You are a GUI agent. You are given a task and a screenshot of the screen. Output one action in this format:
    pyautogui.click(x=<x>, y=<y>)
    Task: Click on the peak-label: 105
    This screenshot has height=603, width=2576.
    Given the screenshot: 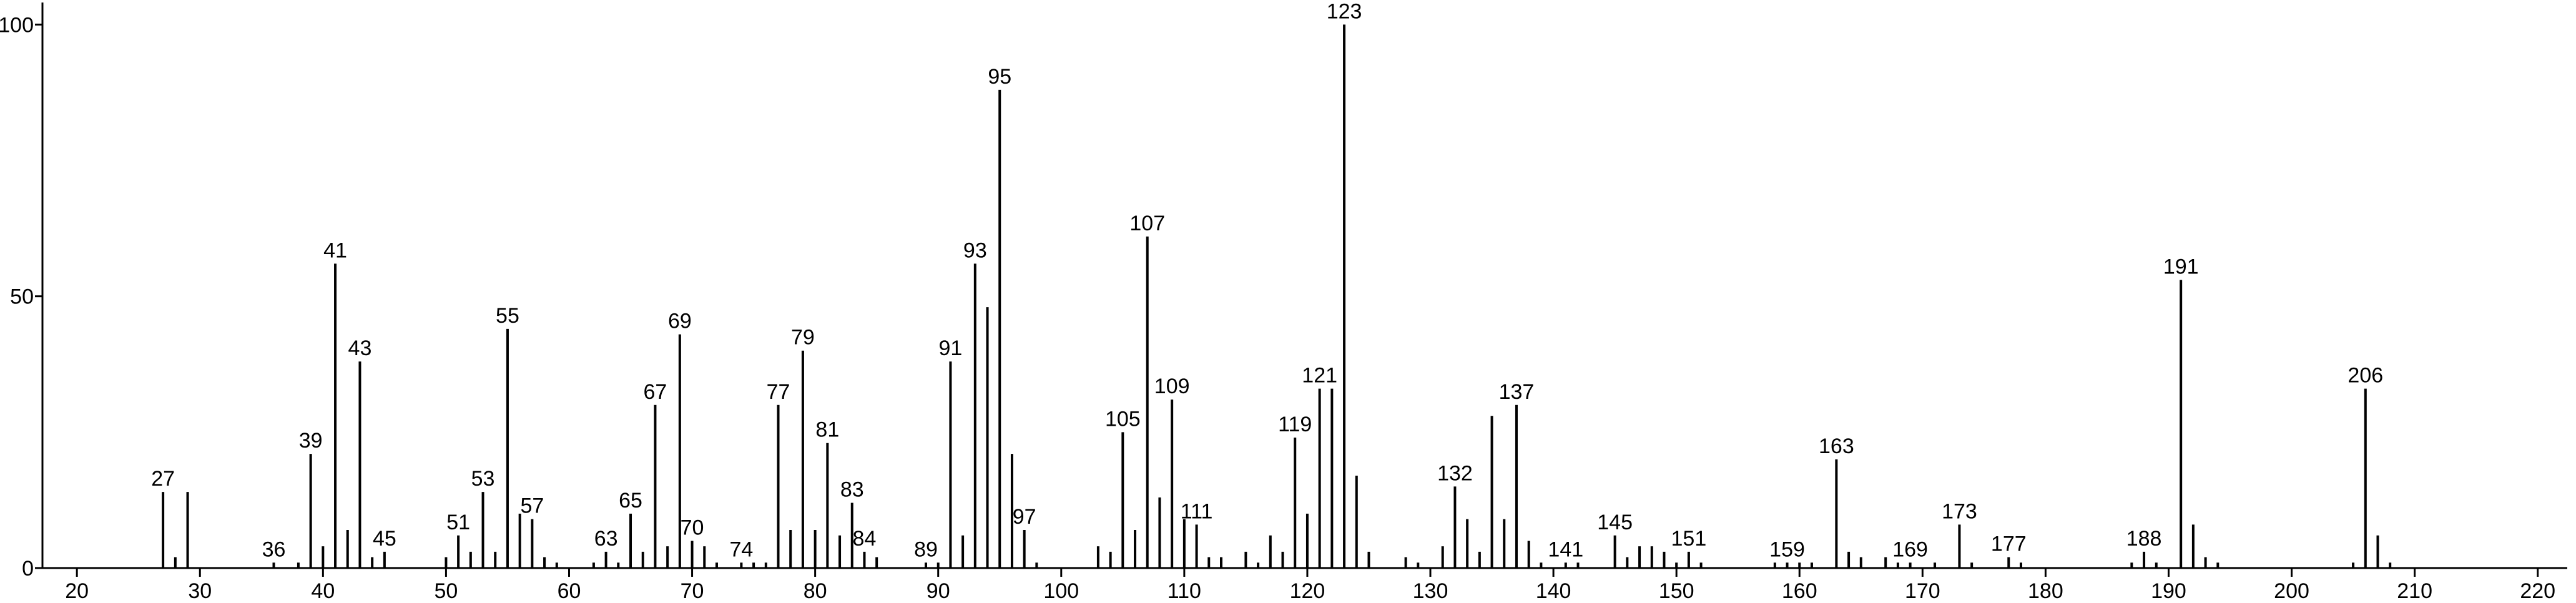 What is the action you would take?
    pyautogui.click(x=1123, y=419)
    